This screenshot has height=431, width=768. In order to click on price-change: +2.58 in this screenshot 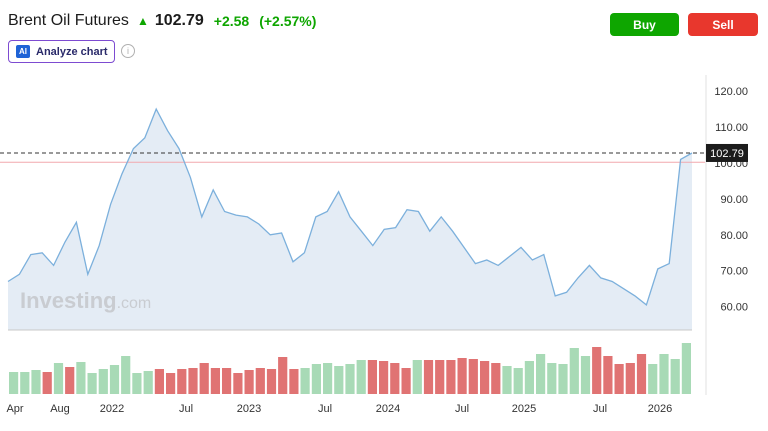, I will do `click(231, 21)`.